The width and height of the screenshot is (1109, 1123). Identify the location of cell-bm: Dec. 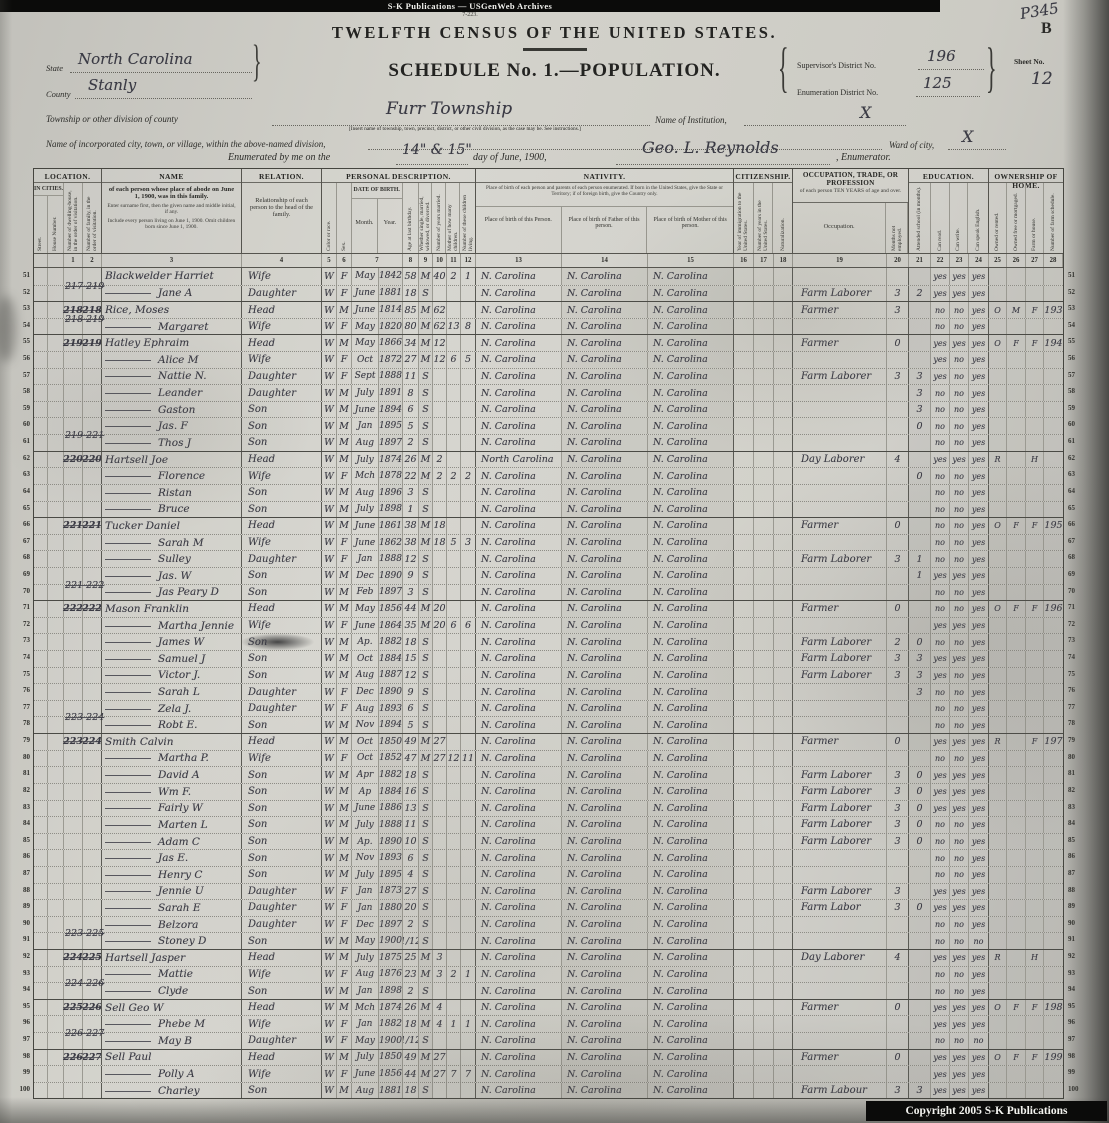
(365, 924).